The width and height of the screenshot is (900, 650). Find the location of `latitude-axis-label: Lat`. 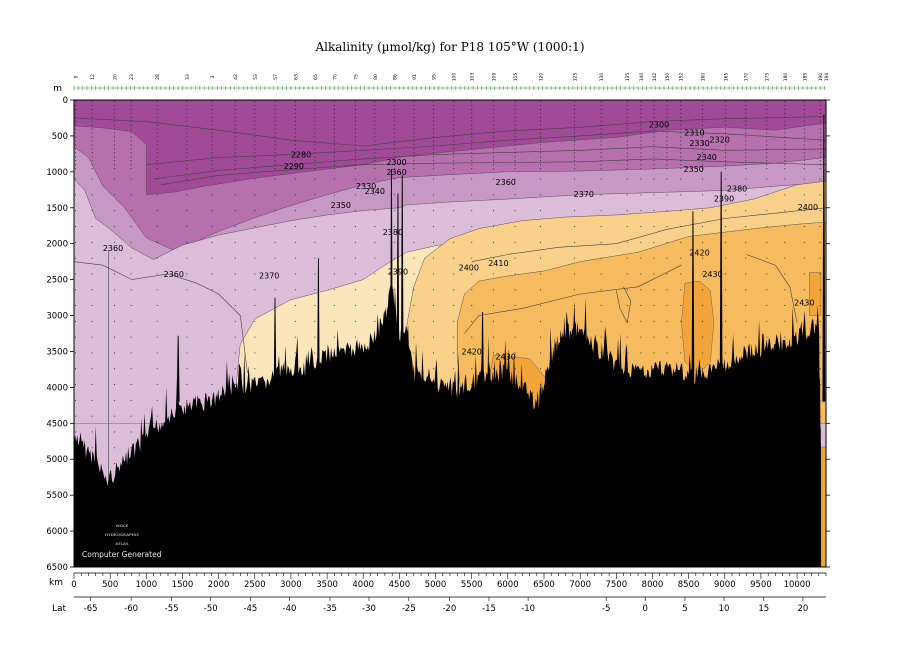

latitude-axis-label: Lat is located at coordinates (59, 609).